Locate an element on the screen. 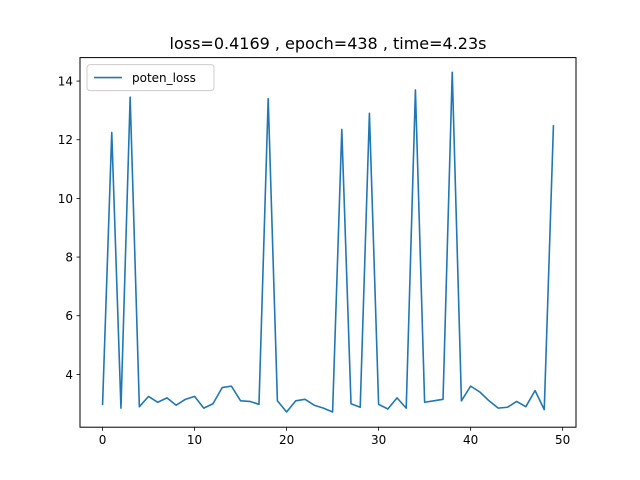 The width and height of the screenshot is (640, 480). y-tick-label: 14 is located at coordinates (65, 82).